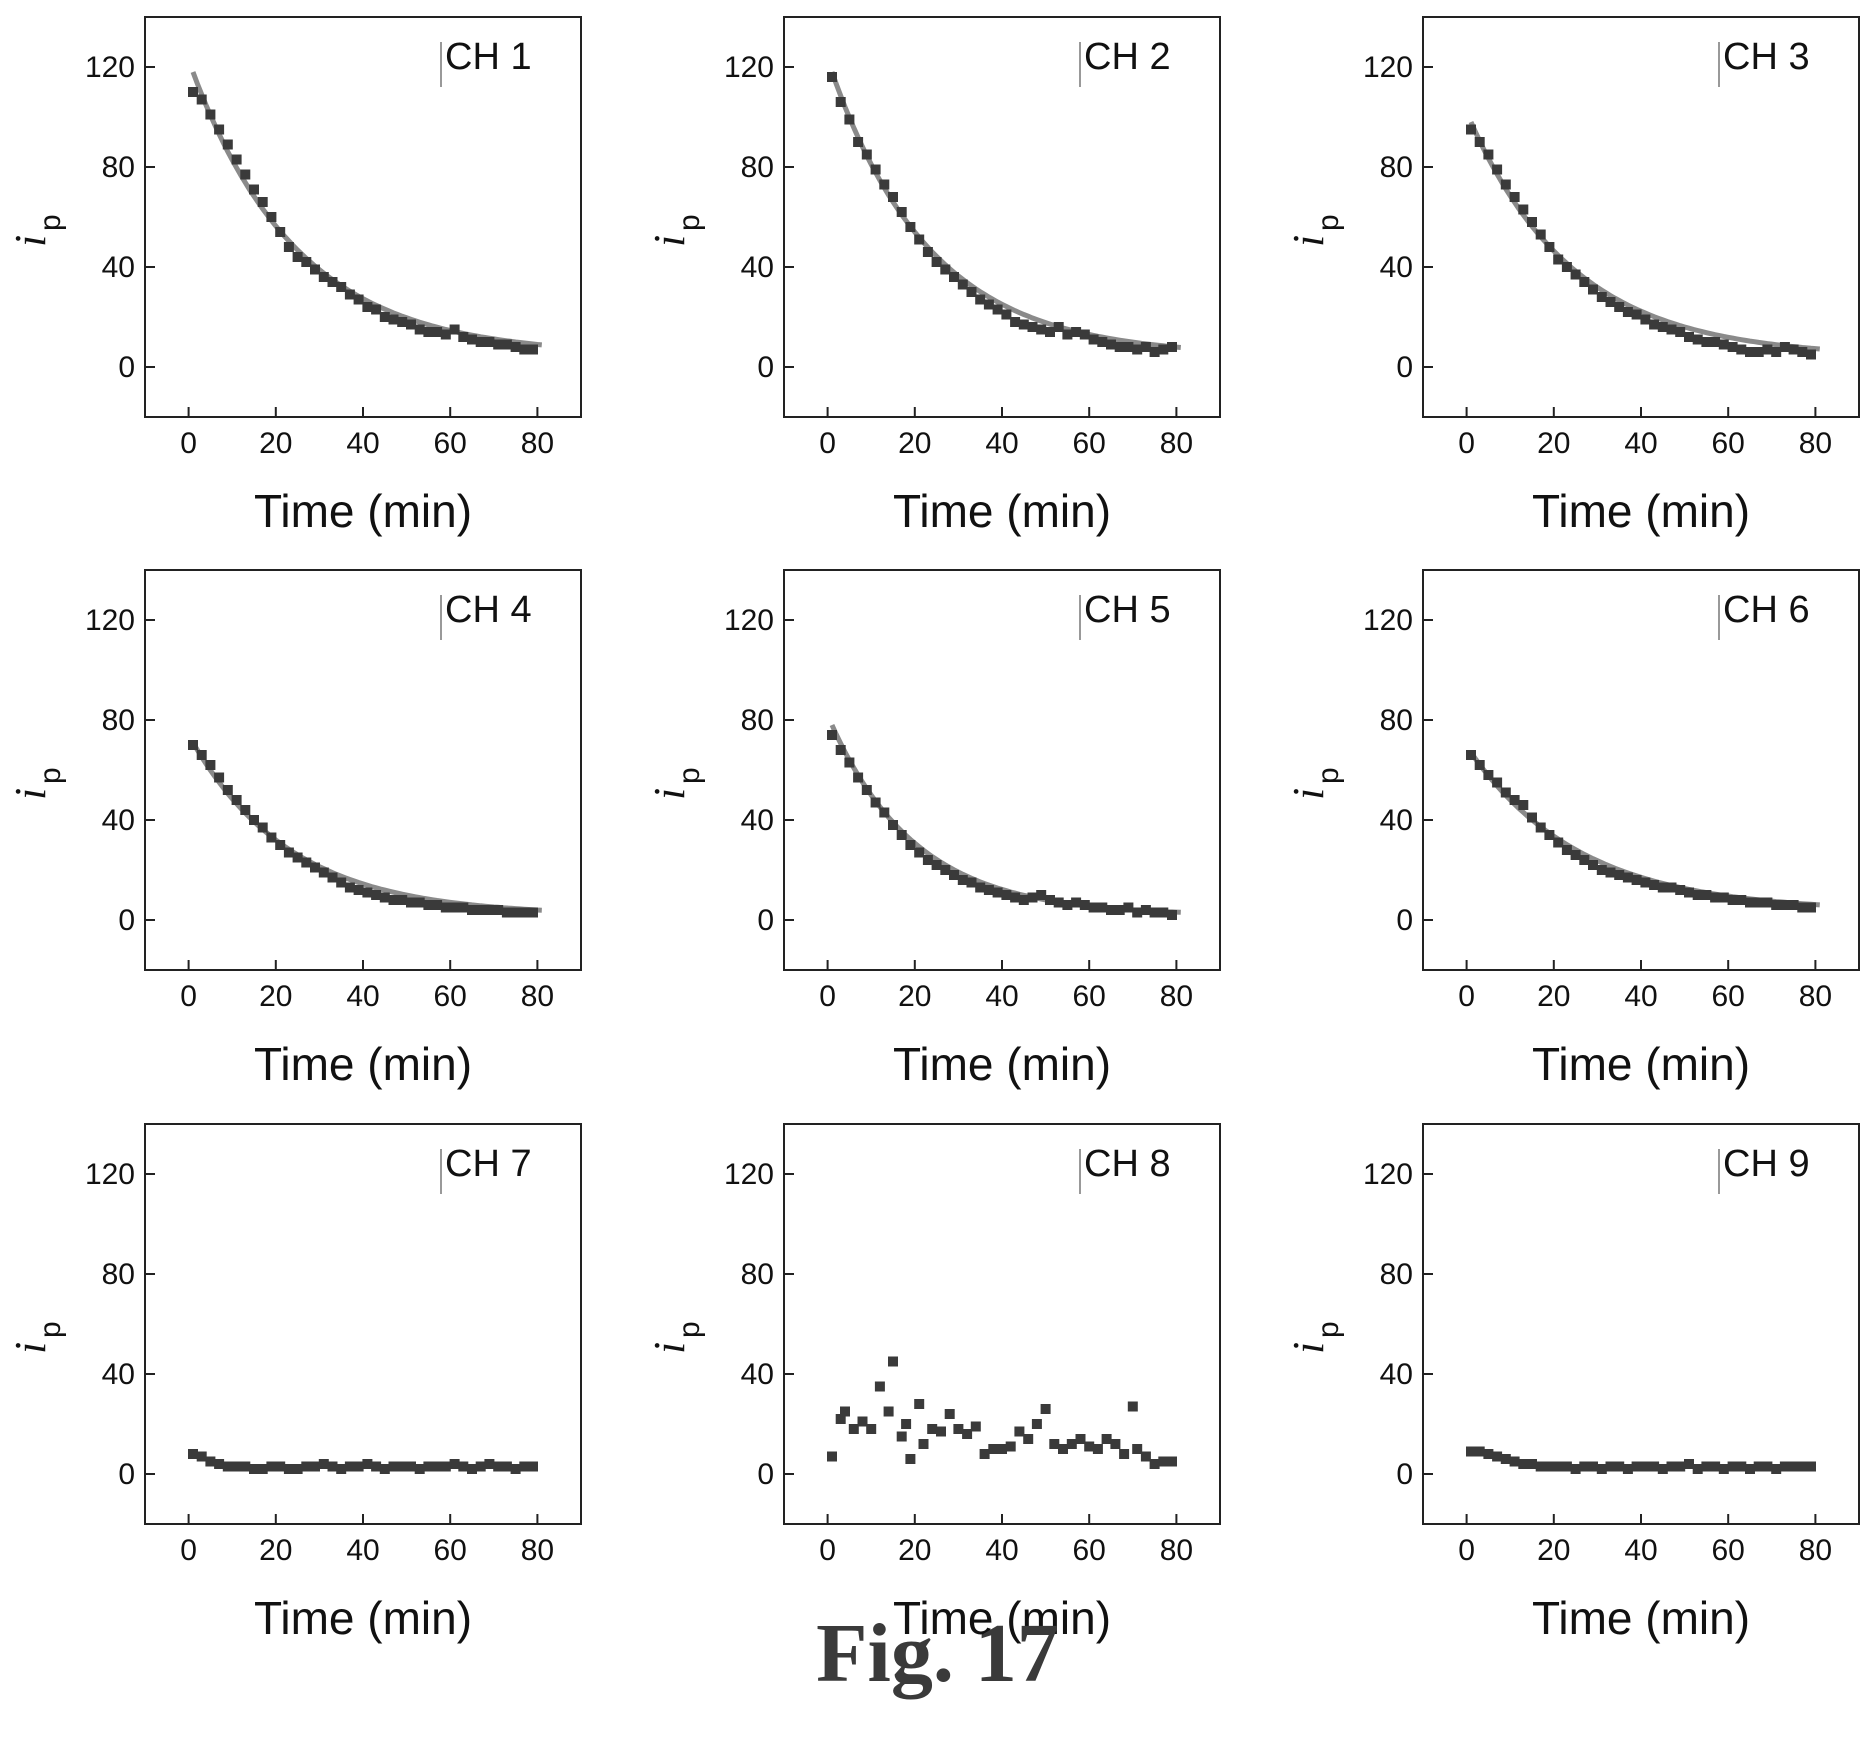 Image resolution: width=1875 pixels, height=1753 pixels. Describe the element at coordinates (1572, 829) in the screenshot. I see `chart-panel: 0 20 40 60 80 0 40 80 120 Time (min) ip CH 6` at that location.